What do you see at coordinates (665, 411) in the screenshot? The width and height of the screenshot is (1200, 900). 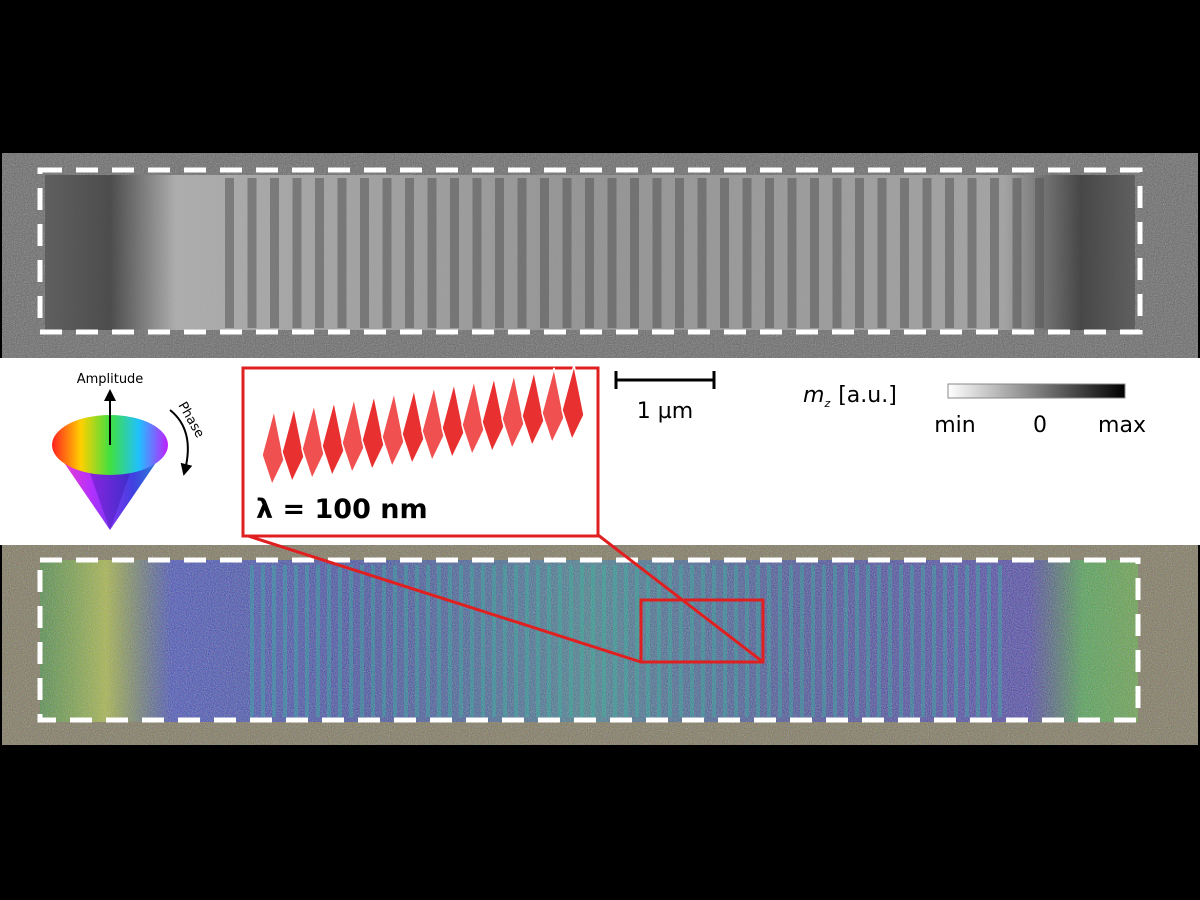 I see `scale-label: 1 µm` at bounding box center [665, 411].